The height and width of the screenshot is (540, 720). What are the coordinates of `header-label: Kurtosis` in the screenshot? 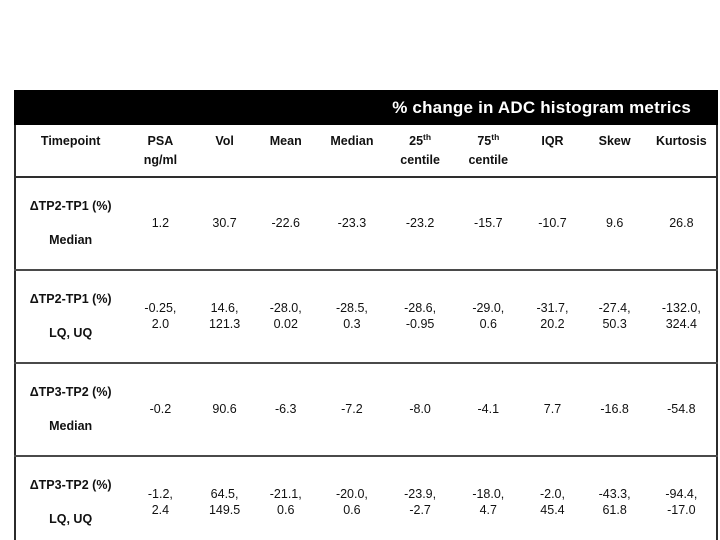 It's located at (681, 141).